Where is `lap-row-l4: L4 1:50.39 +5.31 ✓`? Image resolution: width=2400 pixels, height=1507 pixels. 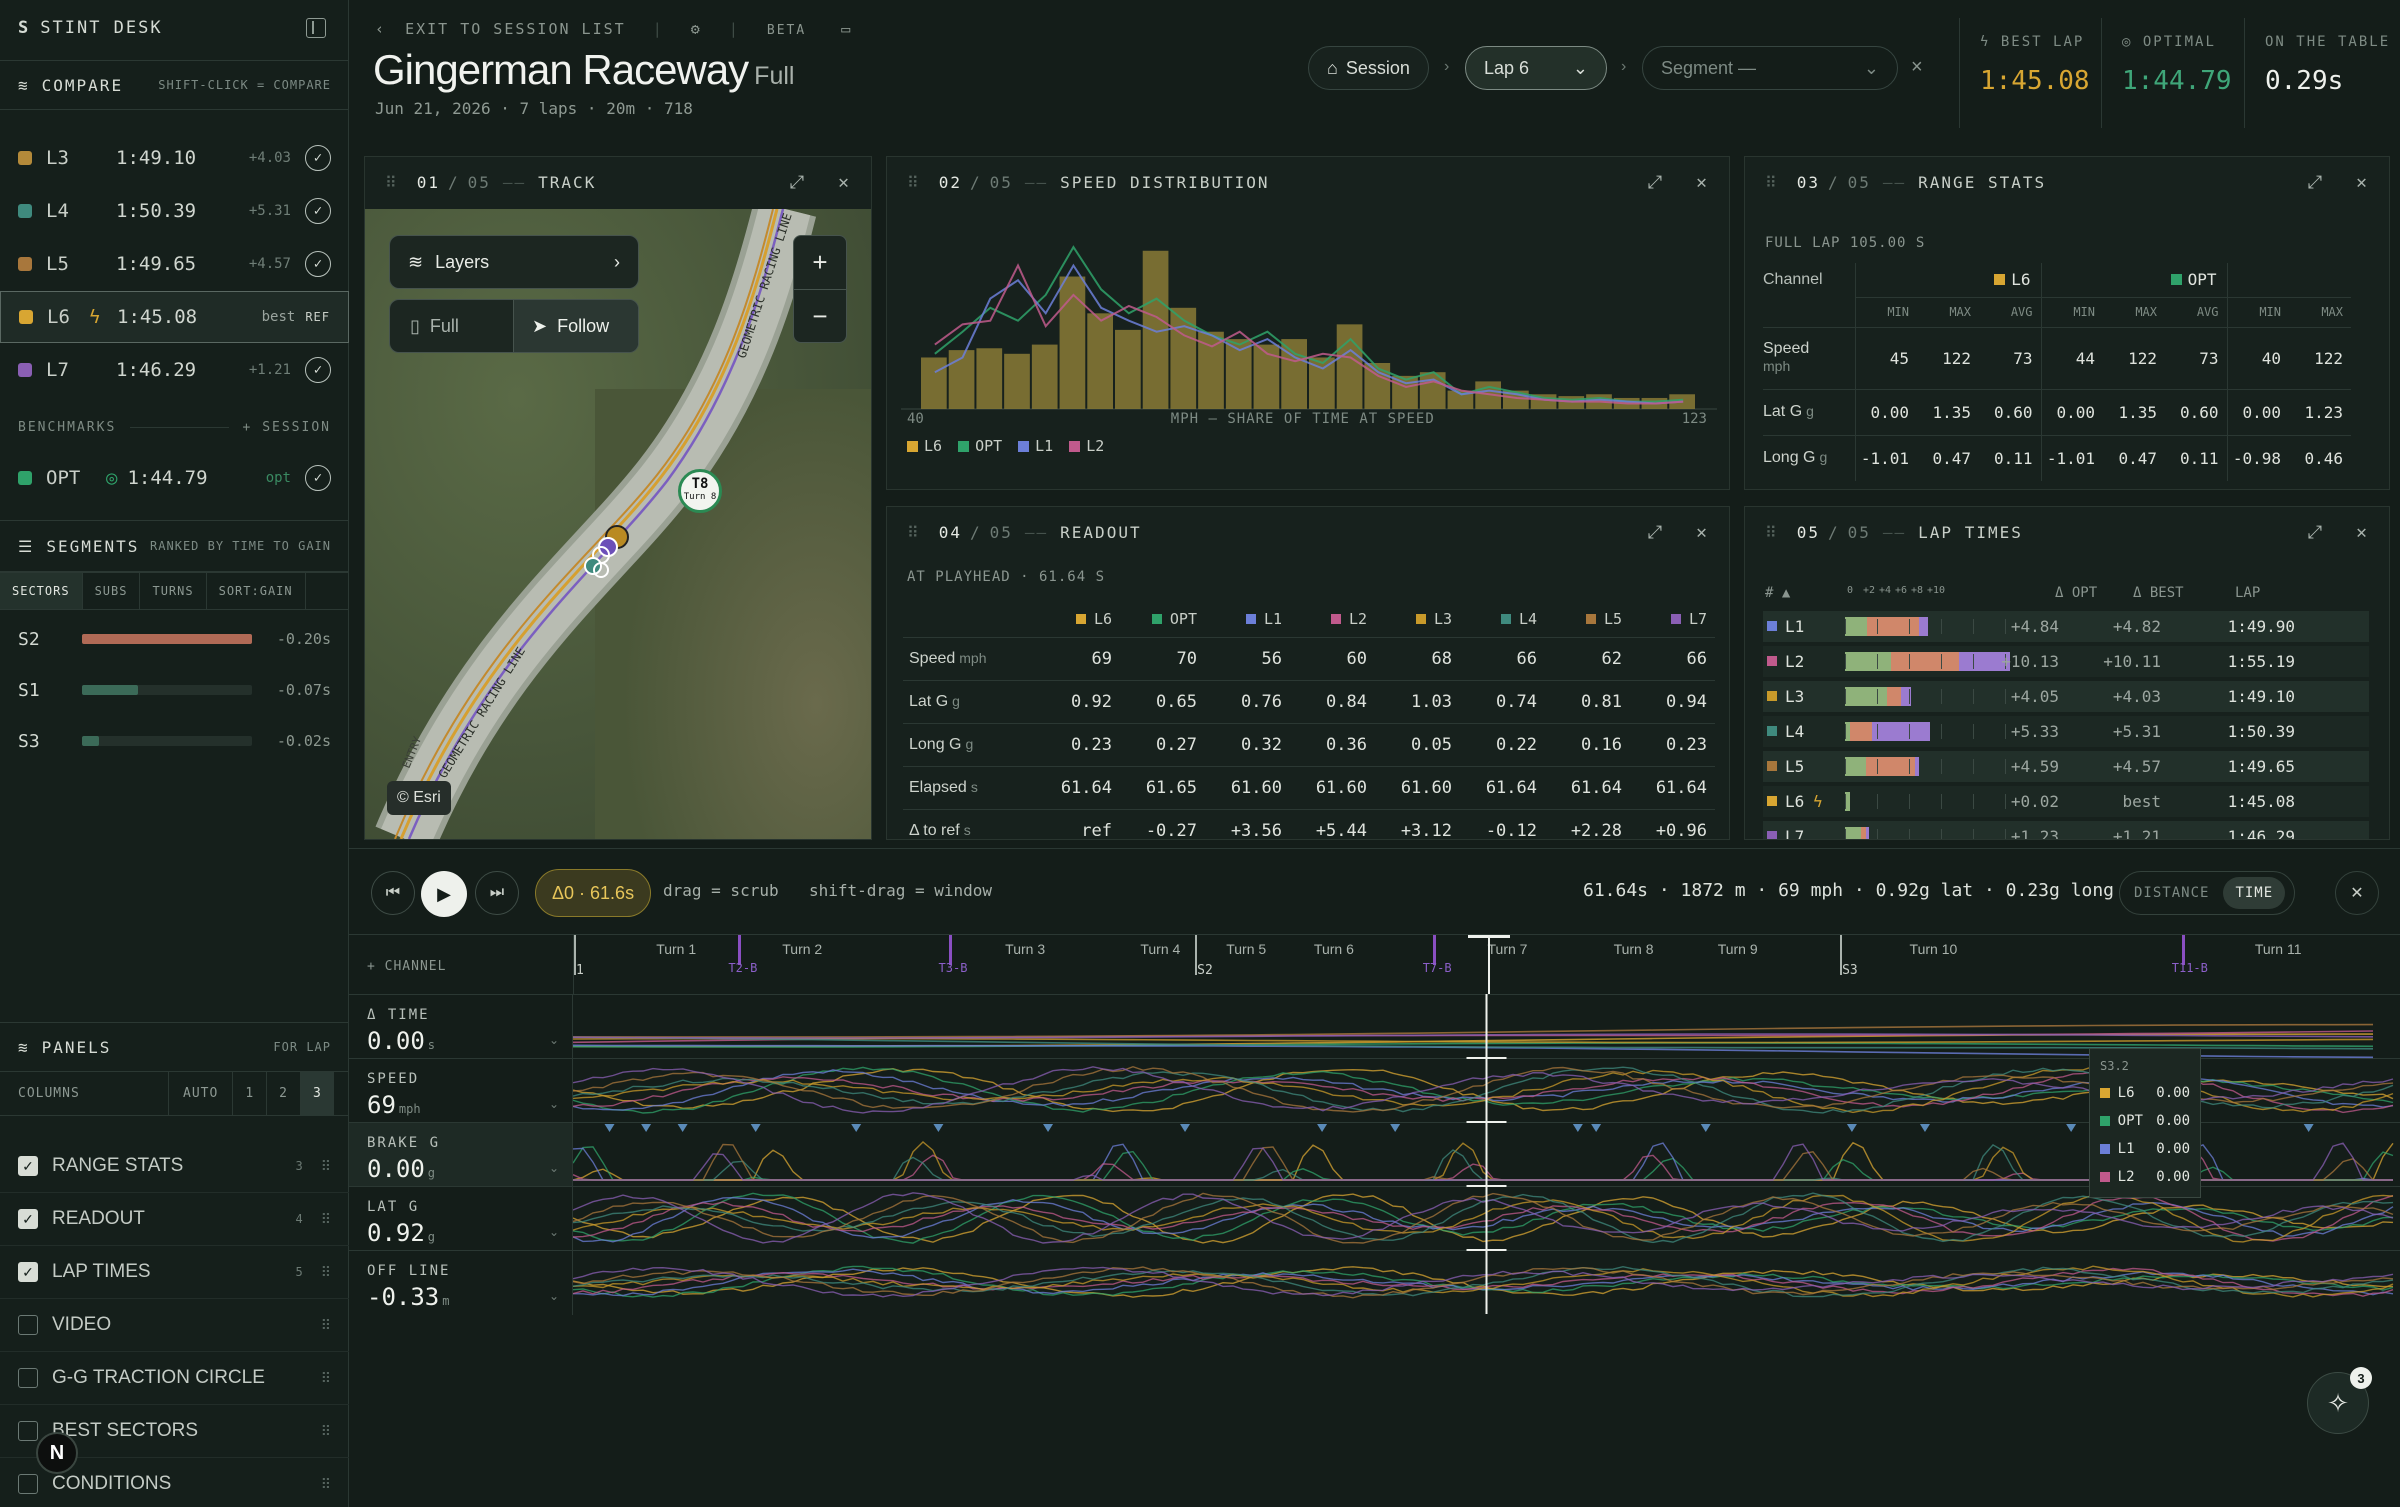 lap-row-l4: L4 1:50.39 +5.31 ✓ is located at coordinates (174, 211).